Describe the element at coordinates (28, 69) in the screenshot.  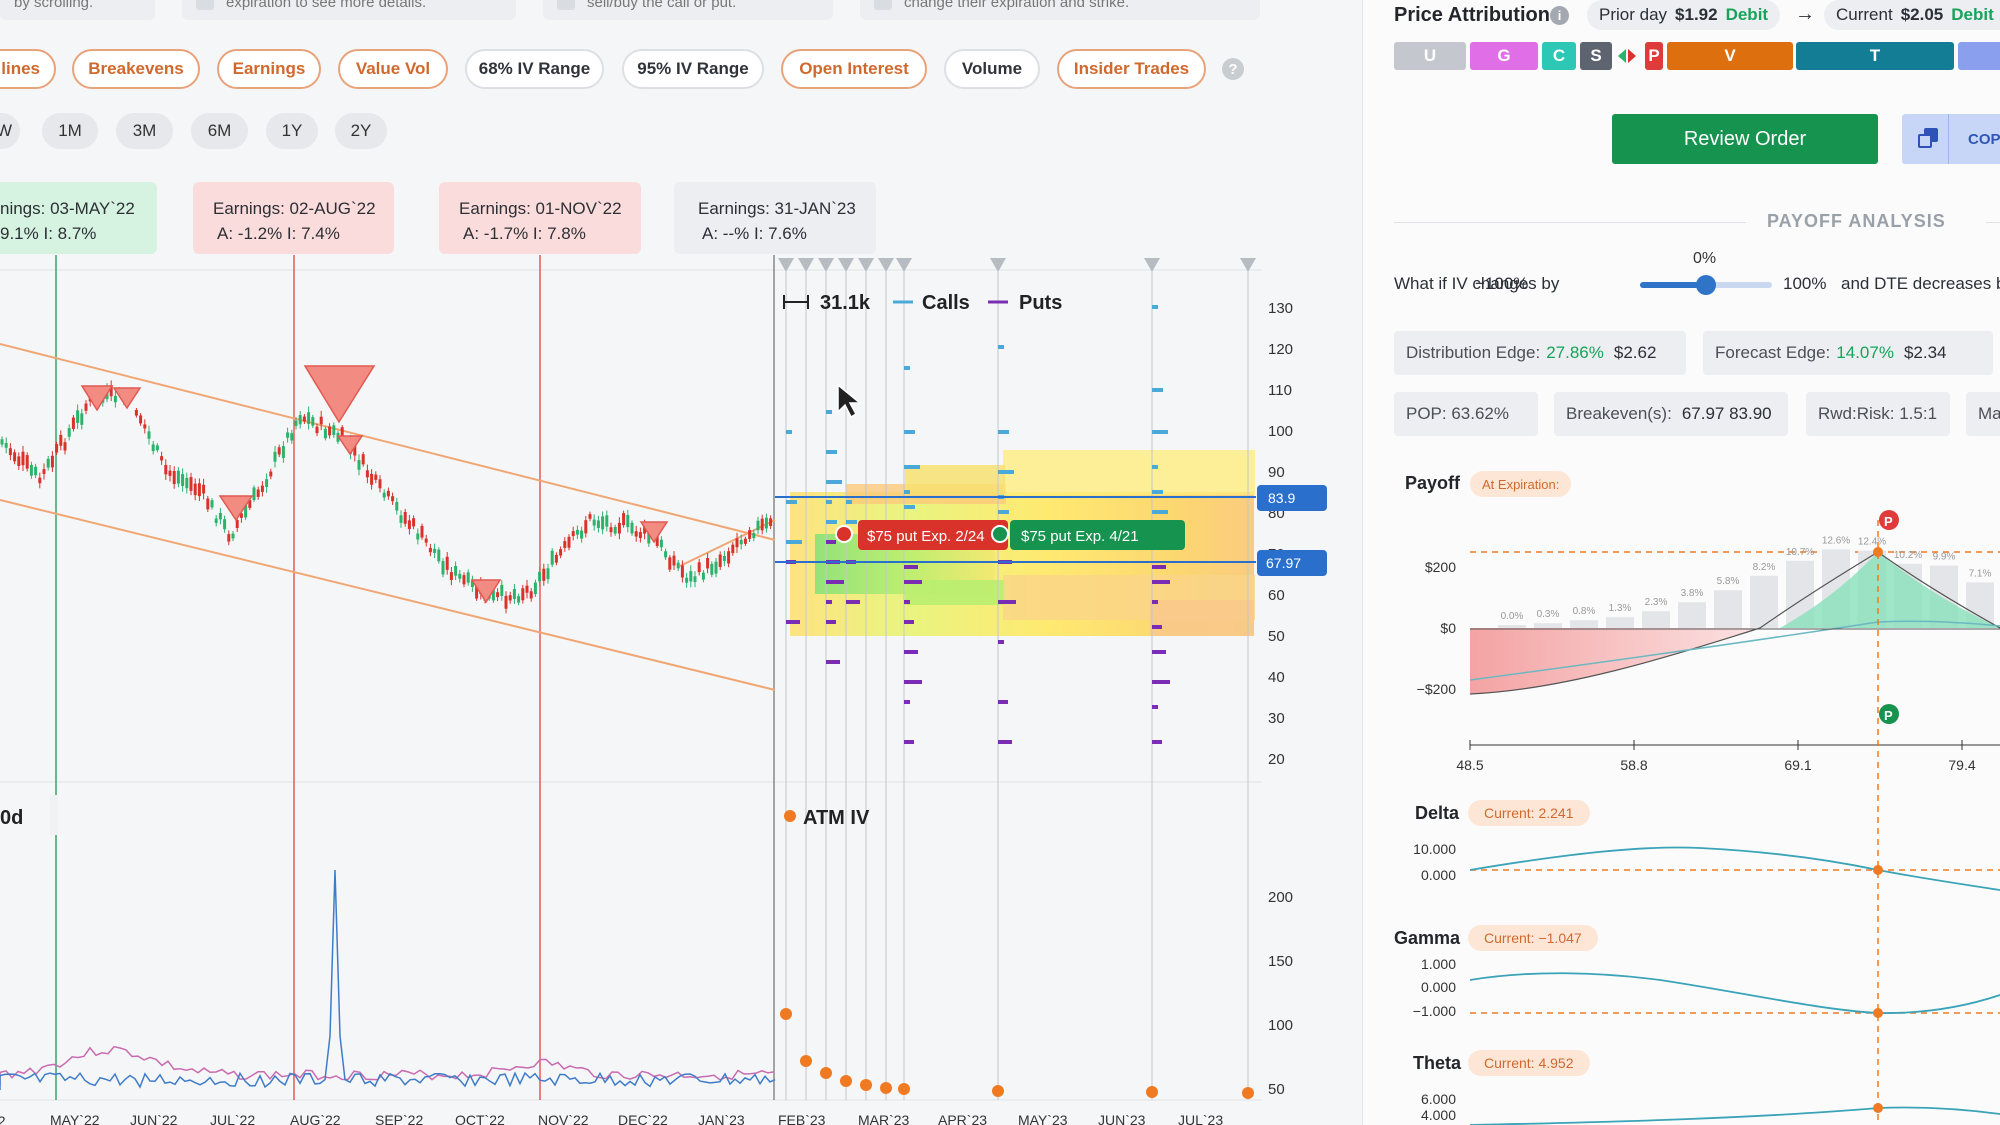
I see `filter-trendlines: lines` at that location.